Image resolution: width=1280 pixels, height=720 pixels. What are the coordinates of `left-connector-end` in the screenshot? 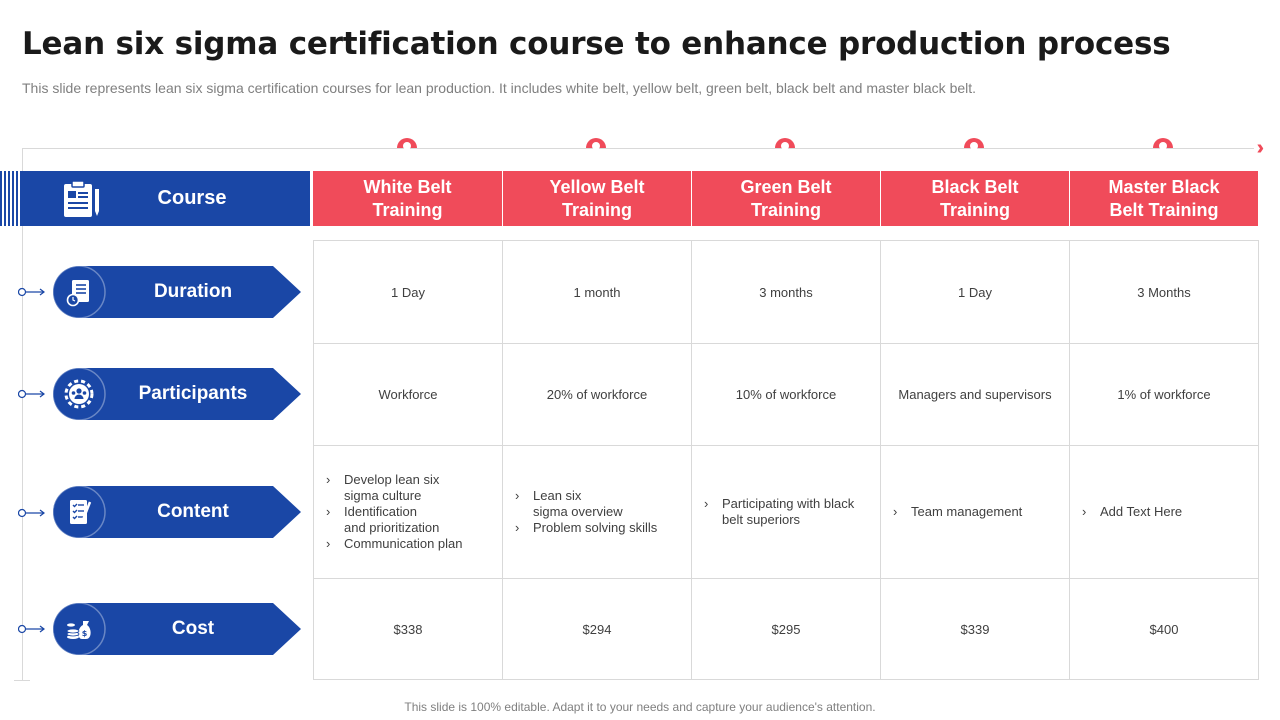 It's located at (22, 680).